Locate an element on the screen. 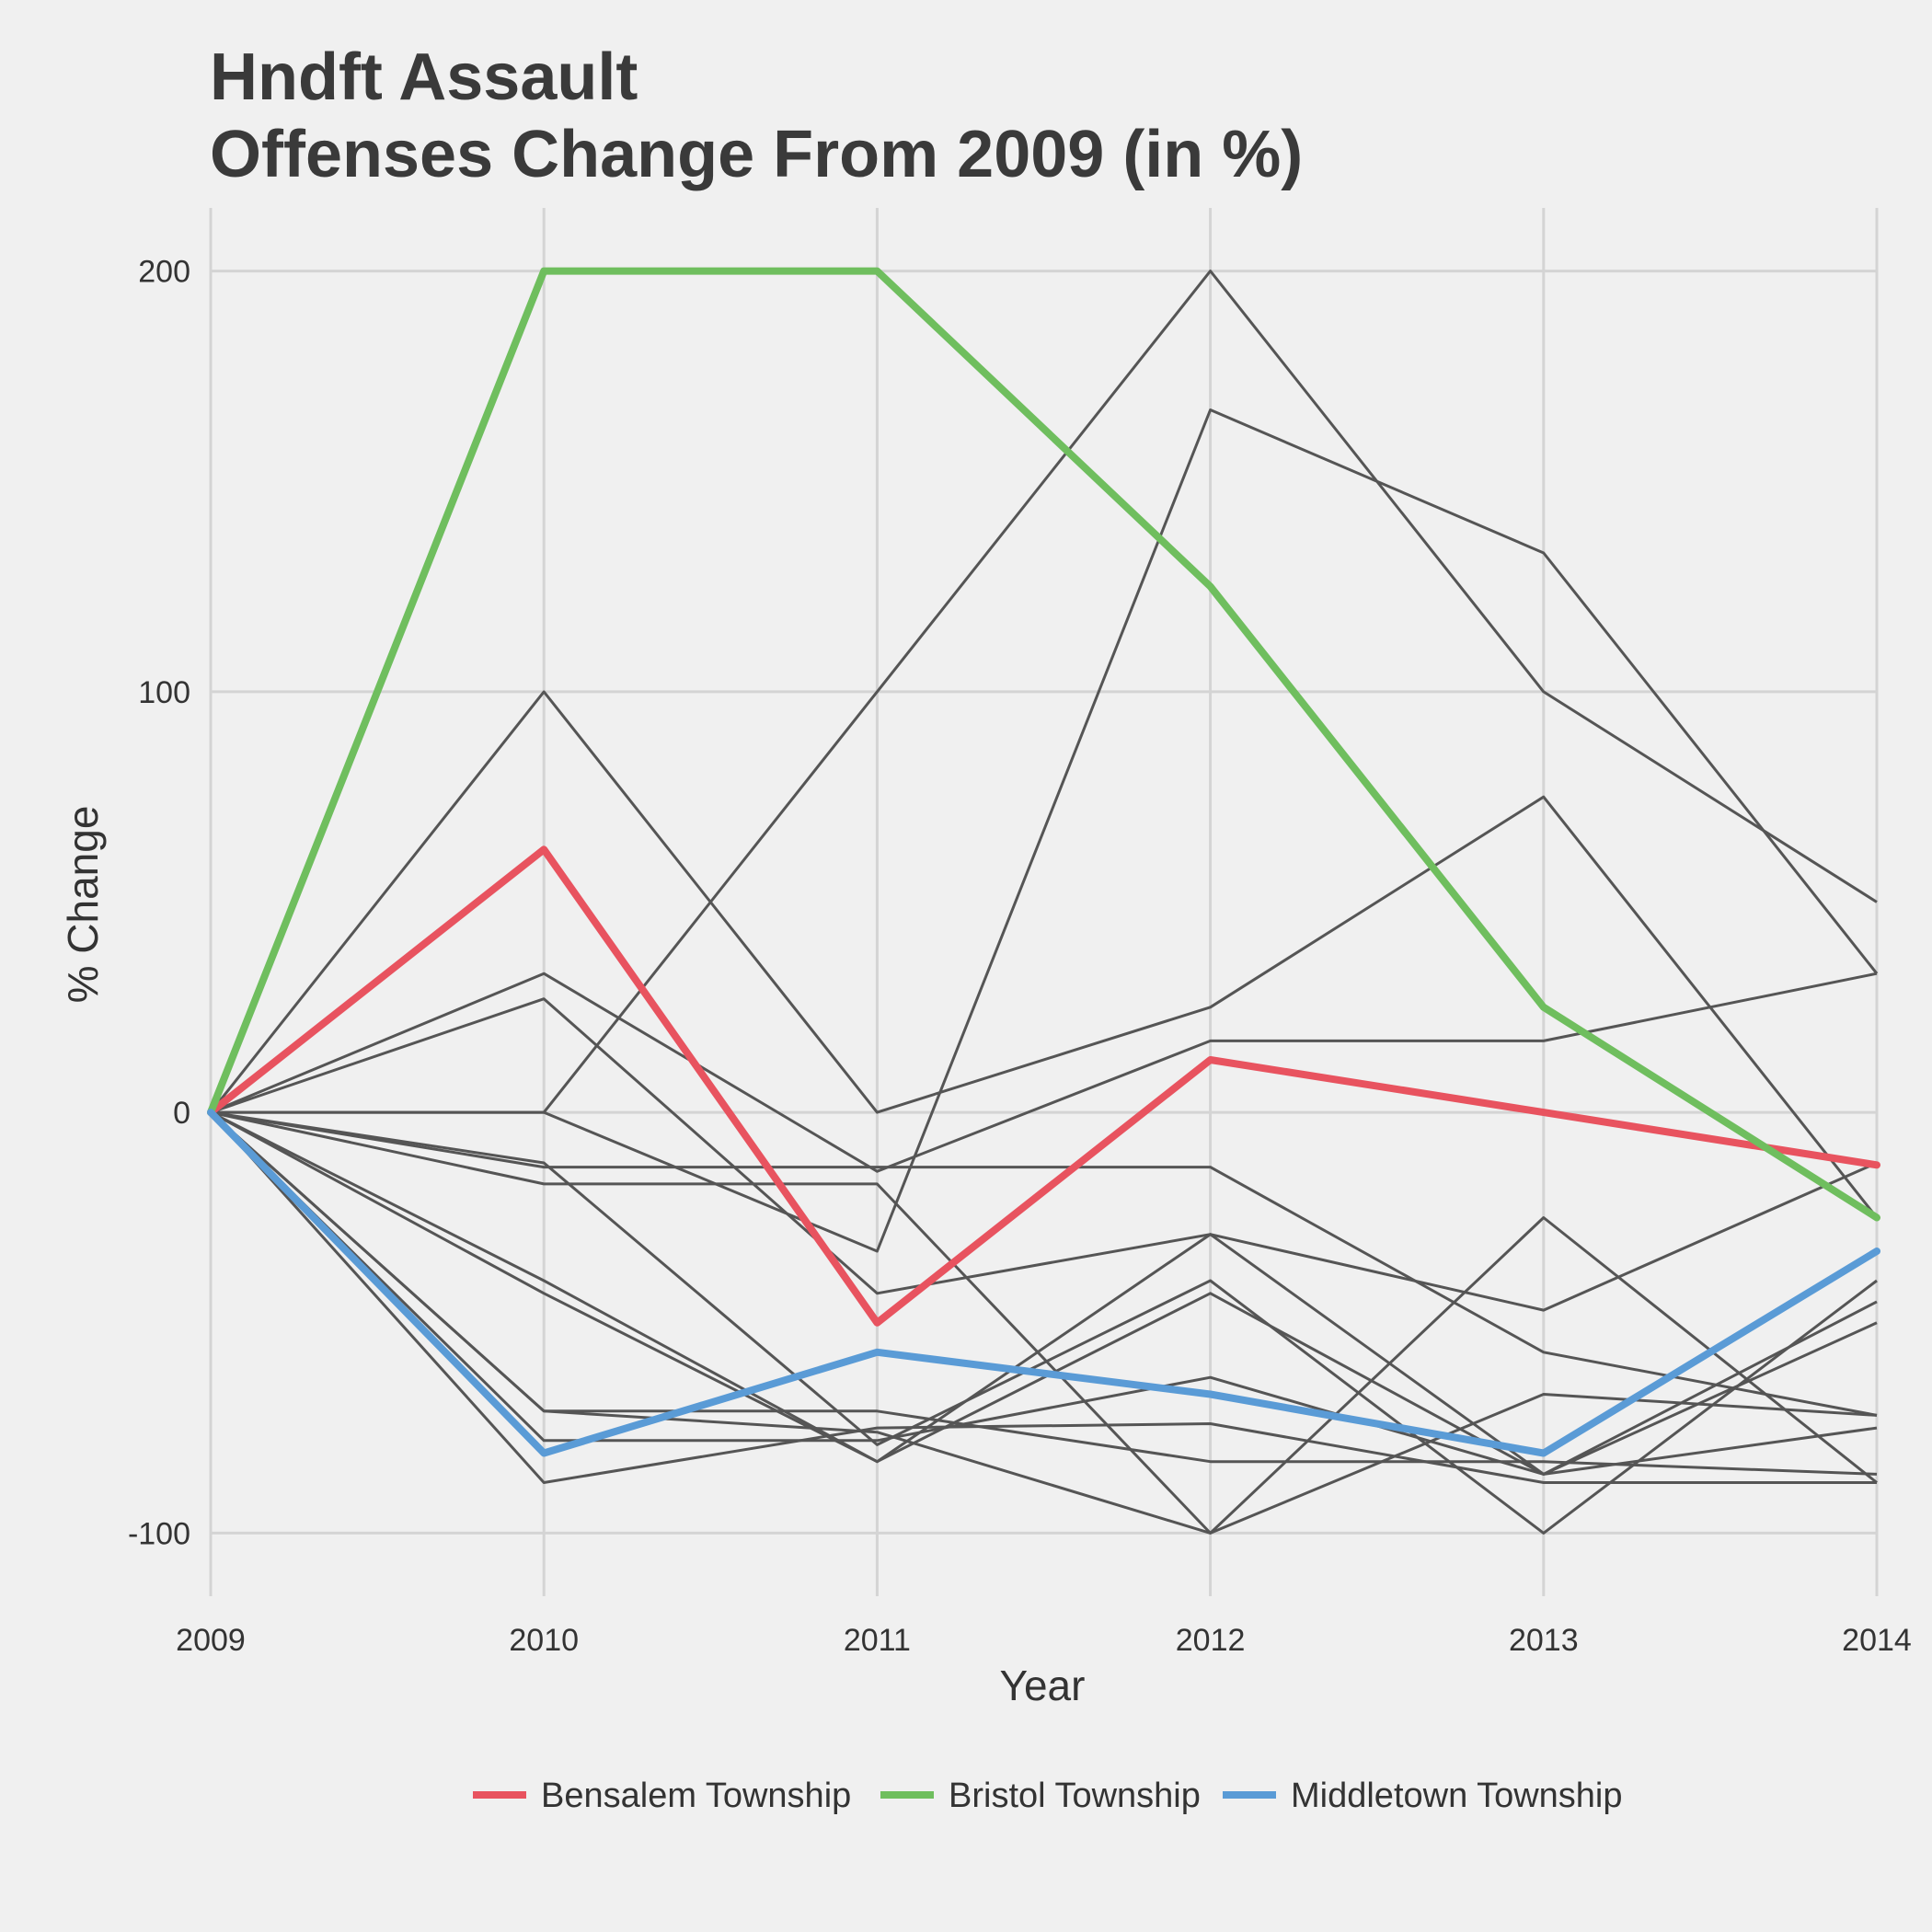 This screenshot has width=1932, height=1932. x-axis-title: Year is located at coordinates (1043, 1685).